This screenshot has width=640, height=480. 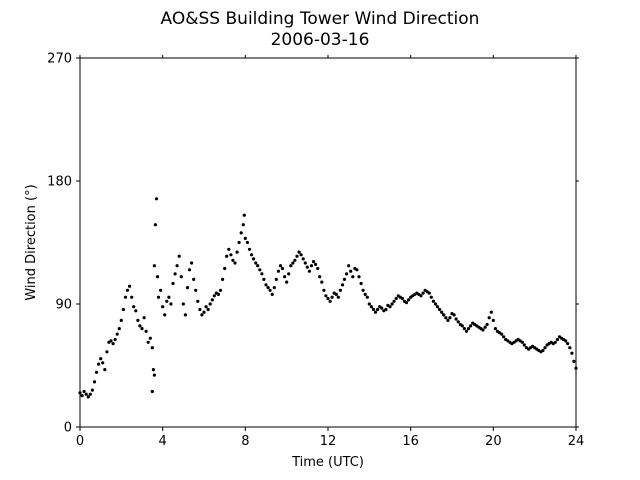 What do you see at coordinates (327, 462) in the screenshot?
I see `x-axis-label: Time (UTC)` at bounding box center [327, 462].